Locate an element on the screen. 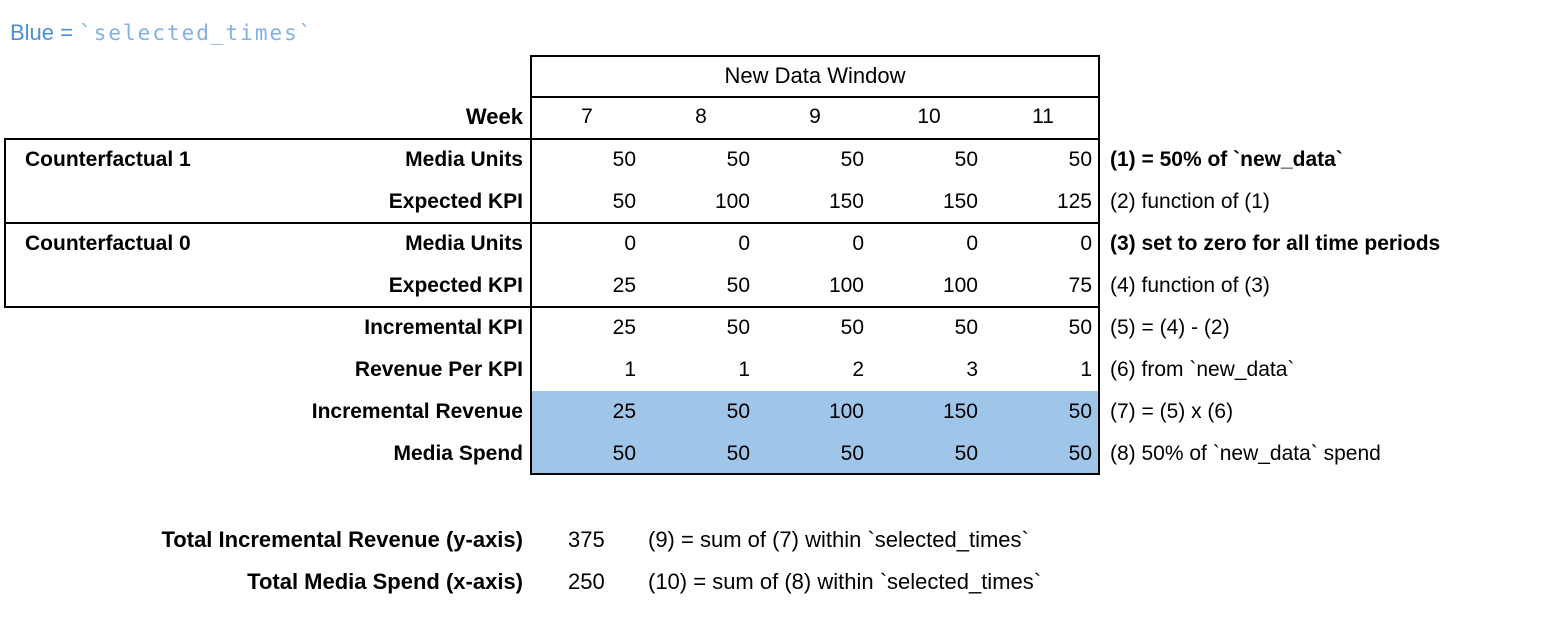 The width and height of the screenshot is (1544, 620). row-annotation: (1) = 50% of `new_data` is located at coordinates (1226, 159).